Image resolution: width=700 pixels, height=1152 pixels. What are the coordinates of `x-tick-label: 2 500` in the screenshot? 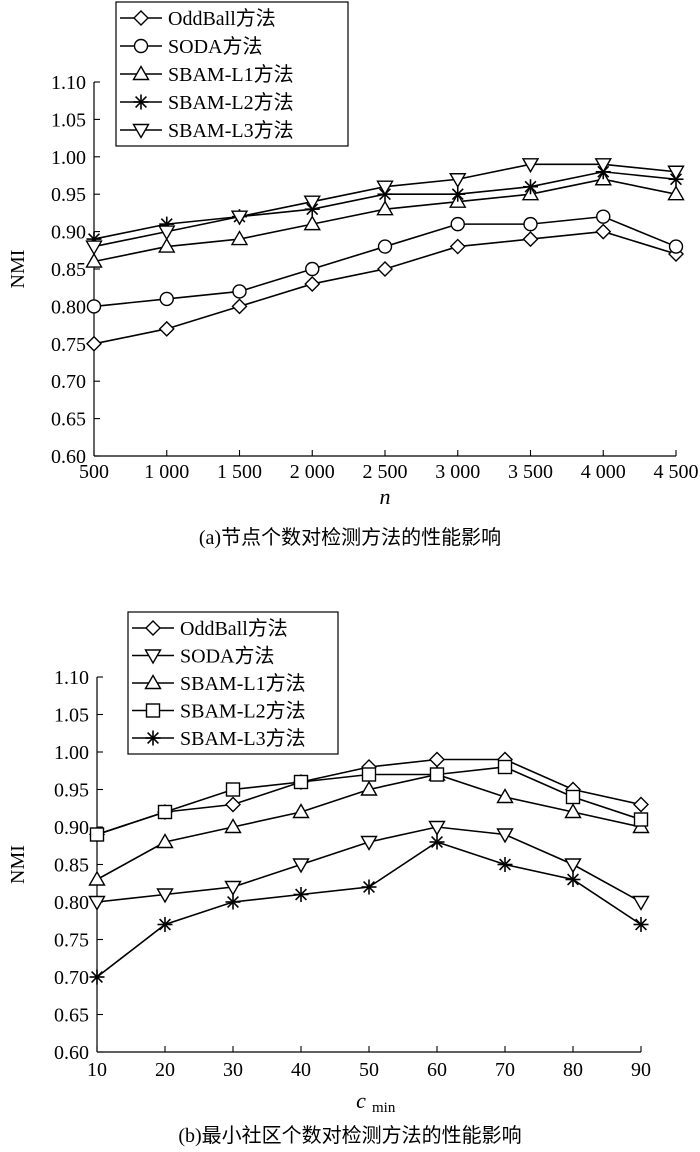 It's located at (385, 472).